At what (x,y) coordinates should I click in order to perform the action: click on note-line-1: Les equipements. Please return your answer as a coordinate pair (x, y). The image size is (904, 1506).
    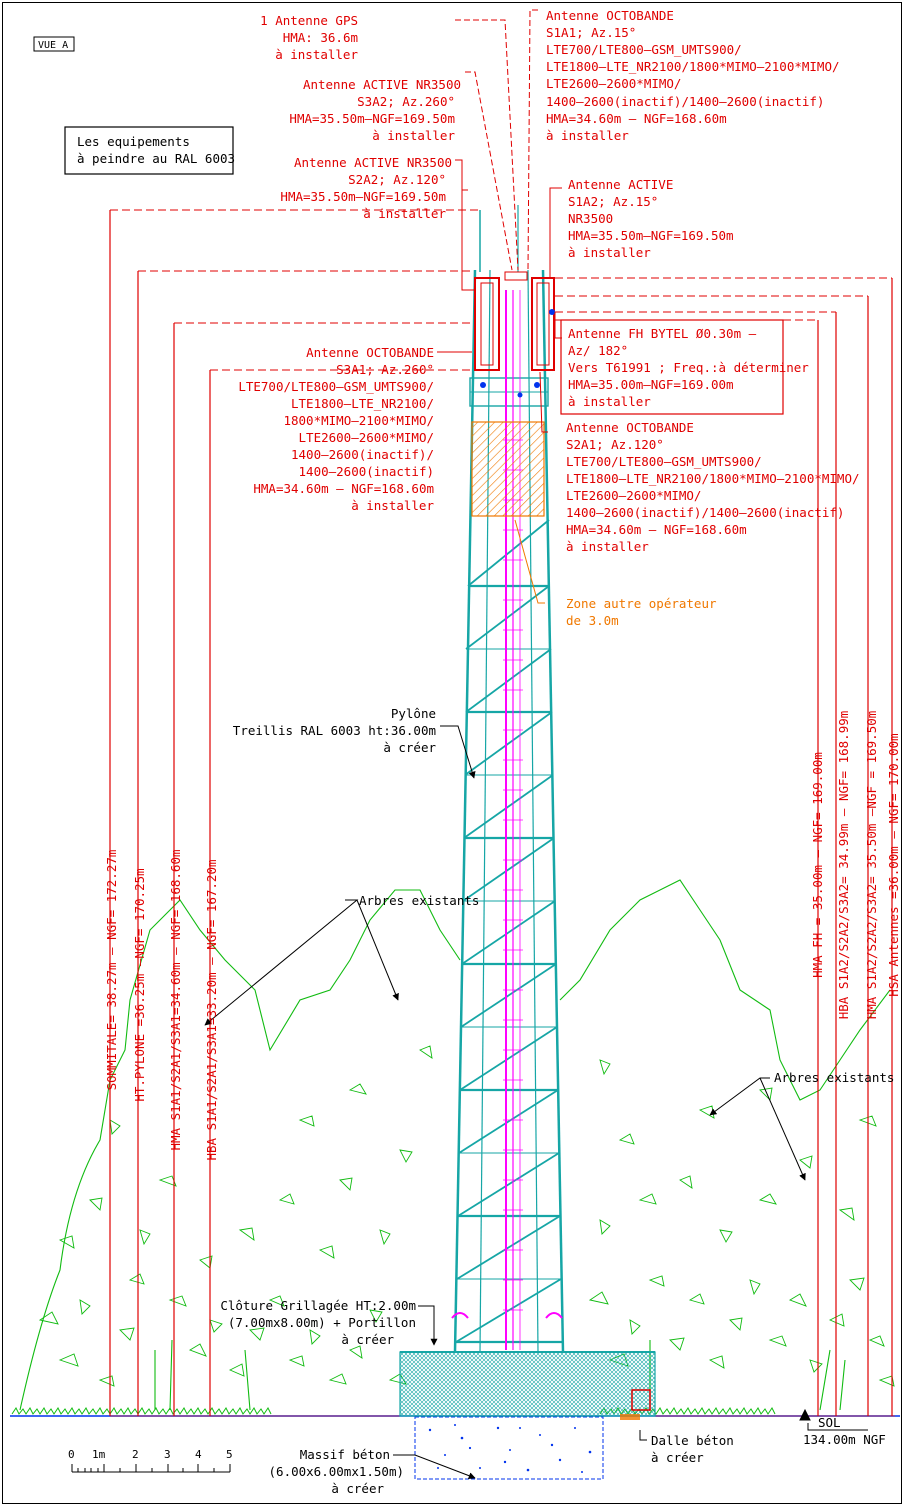
    Looking at the image, I should click on (133, 141).